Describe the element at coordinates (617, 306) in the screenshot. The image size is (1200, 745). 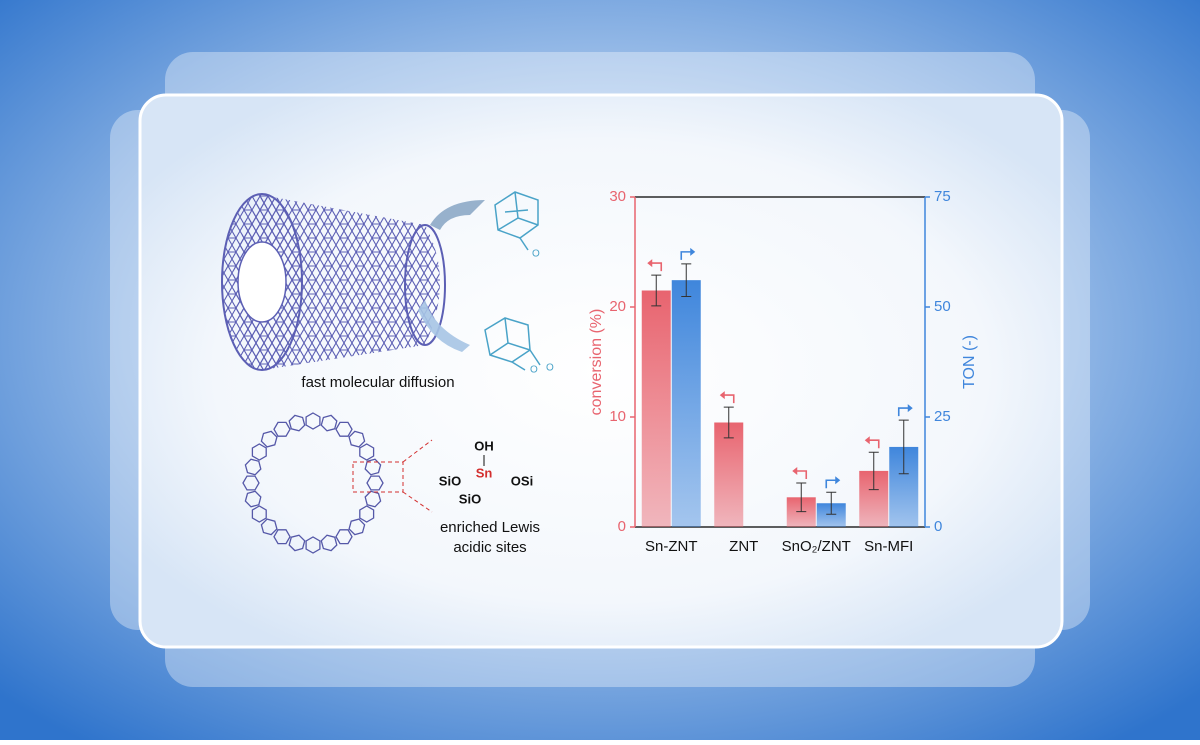
I see `y-tick-label: 20` at that location.